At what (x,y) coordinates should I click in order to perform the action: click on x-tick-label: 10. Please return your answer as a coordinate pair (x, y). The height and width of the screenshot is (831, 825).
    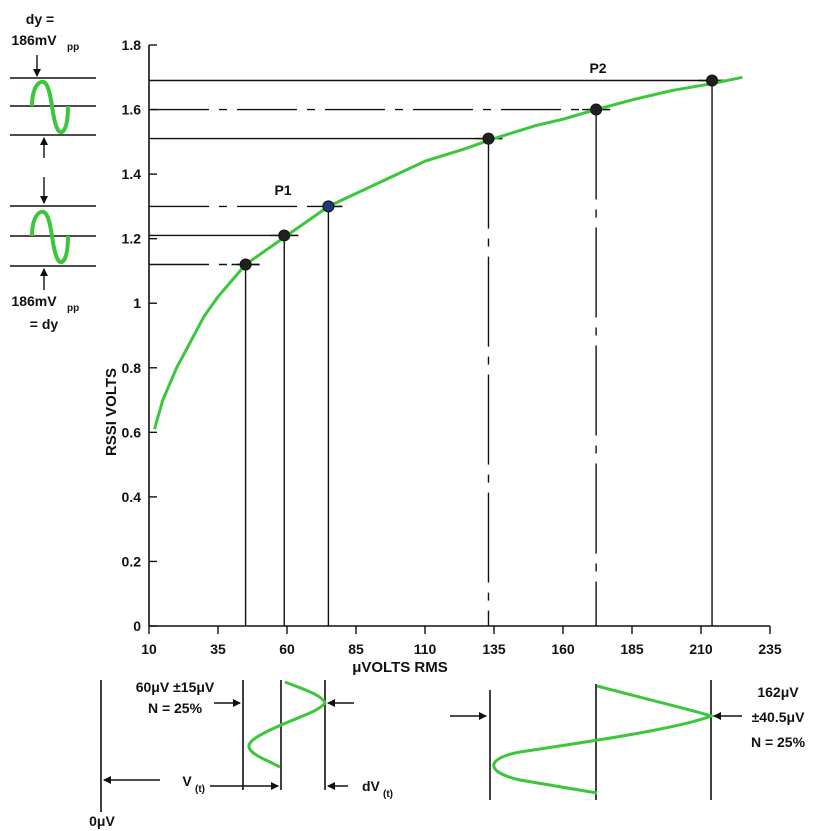
    Looking at the image, I should click on (149, 649).